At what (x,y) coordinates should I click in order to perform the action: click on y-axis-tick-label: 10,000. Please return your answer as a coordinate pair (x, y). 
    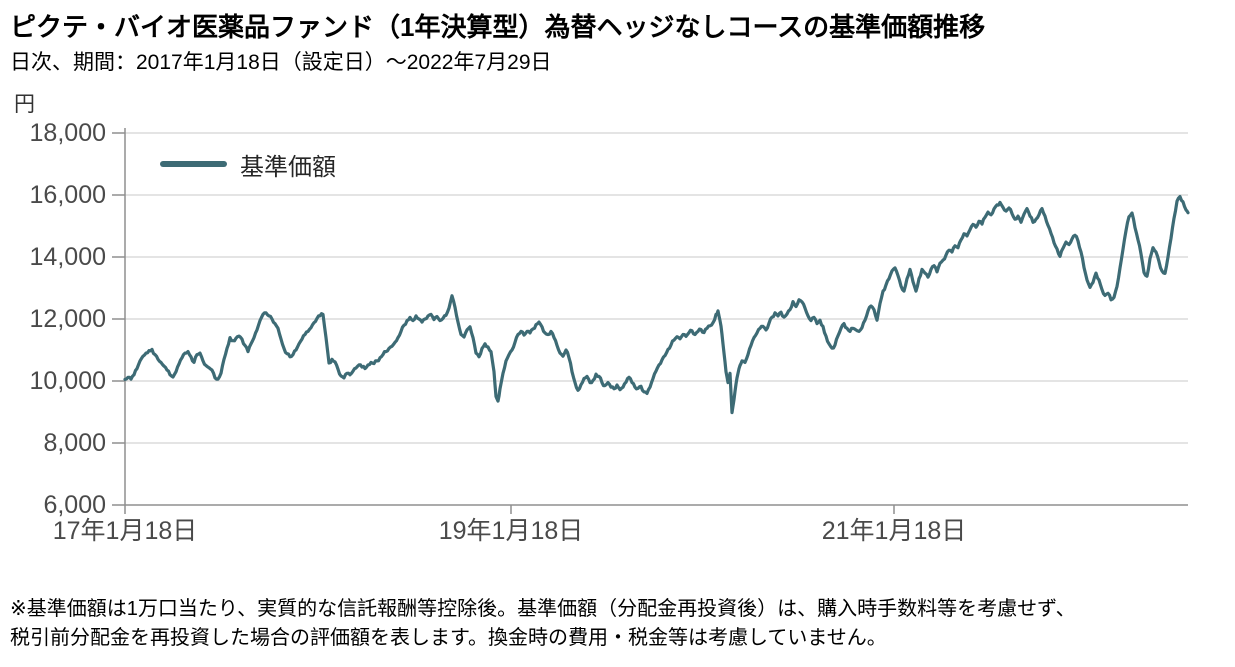
    Looking at the image, I should click on (67, 381).